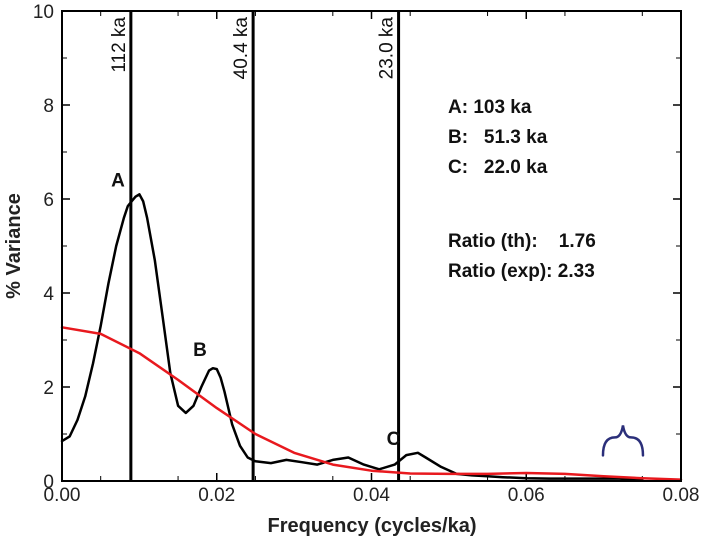 This screenshot has height=538, width=706. What do you see at coordinates (119, 45) in the screenshot?
I see `period-line-label: 112 ka` at bounding box center [119, 45].